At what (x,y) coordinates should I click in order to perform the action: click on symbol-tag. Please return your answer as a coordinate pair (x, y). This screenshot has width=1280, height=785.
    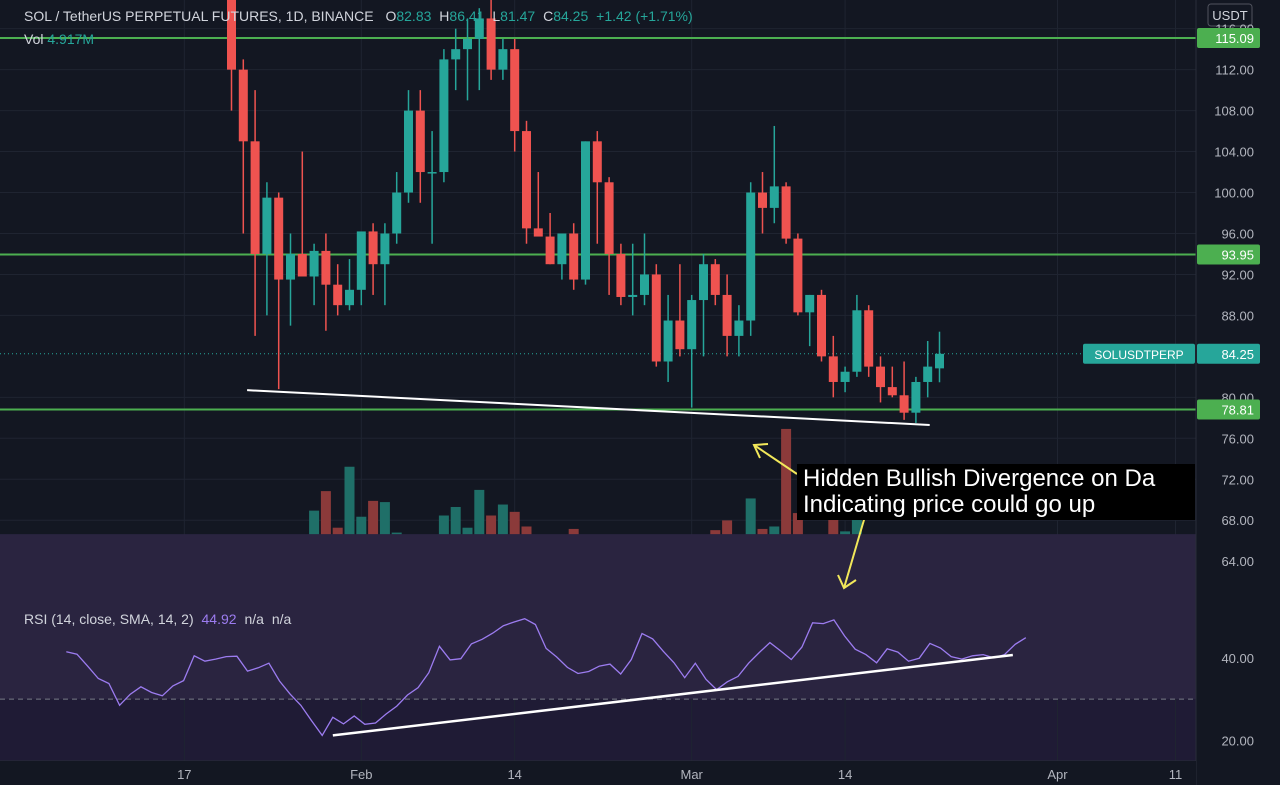
    Looking at the image, I should click on (1139, 353).